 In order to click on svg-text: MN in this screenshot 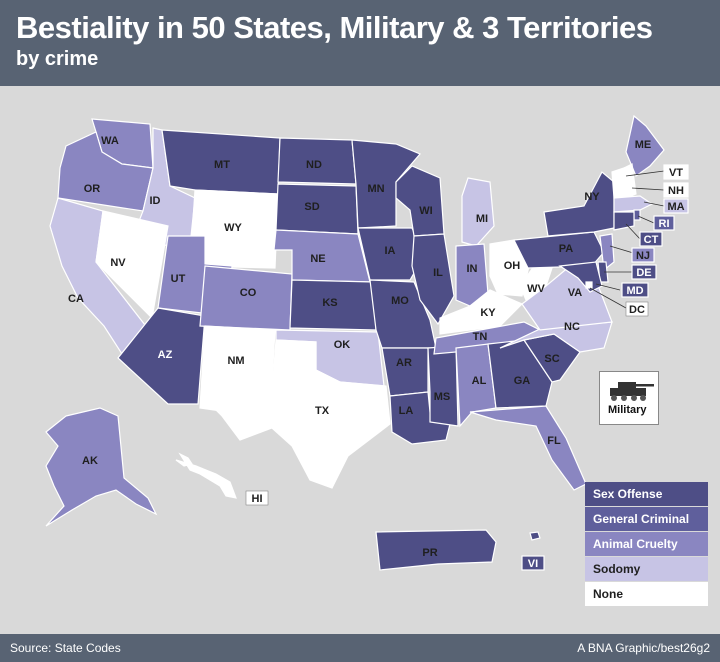, I will do `click(375, 189)`.